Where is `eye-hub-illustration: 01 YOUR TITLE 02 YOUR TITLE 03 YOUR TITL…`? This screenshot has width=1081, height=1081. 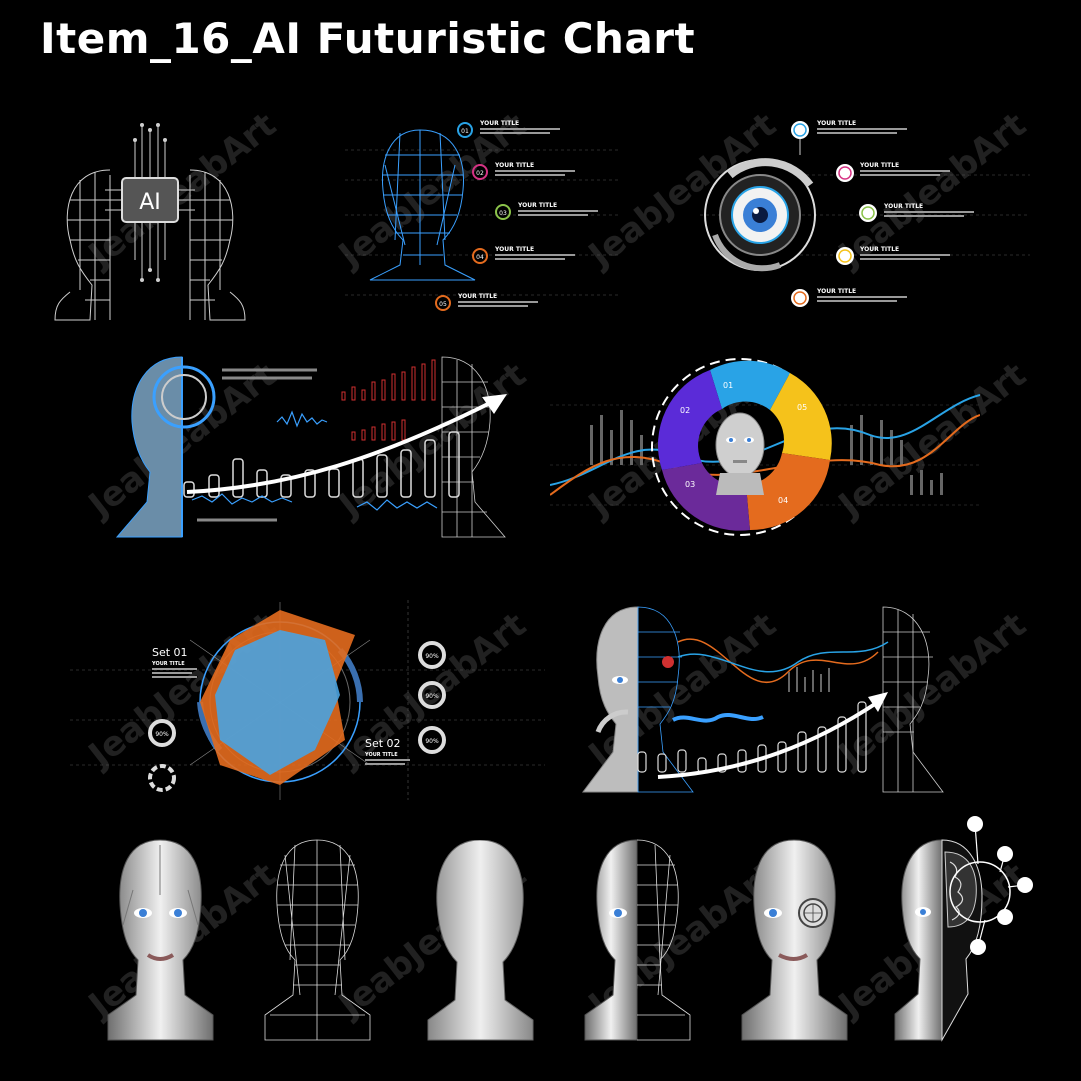 eye-hub-illustration: 01 YOUR TITLE 02 YOUR TITLE 03 YOUR TITL… is located at coordinates (865, 213).